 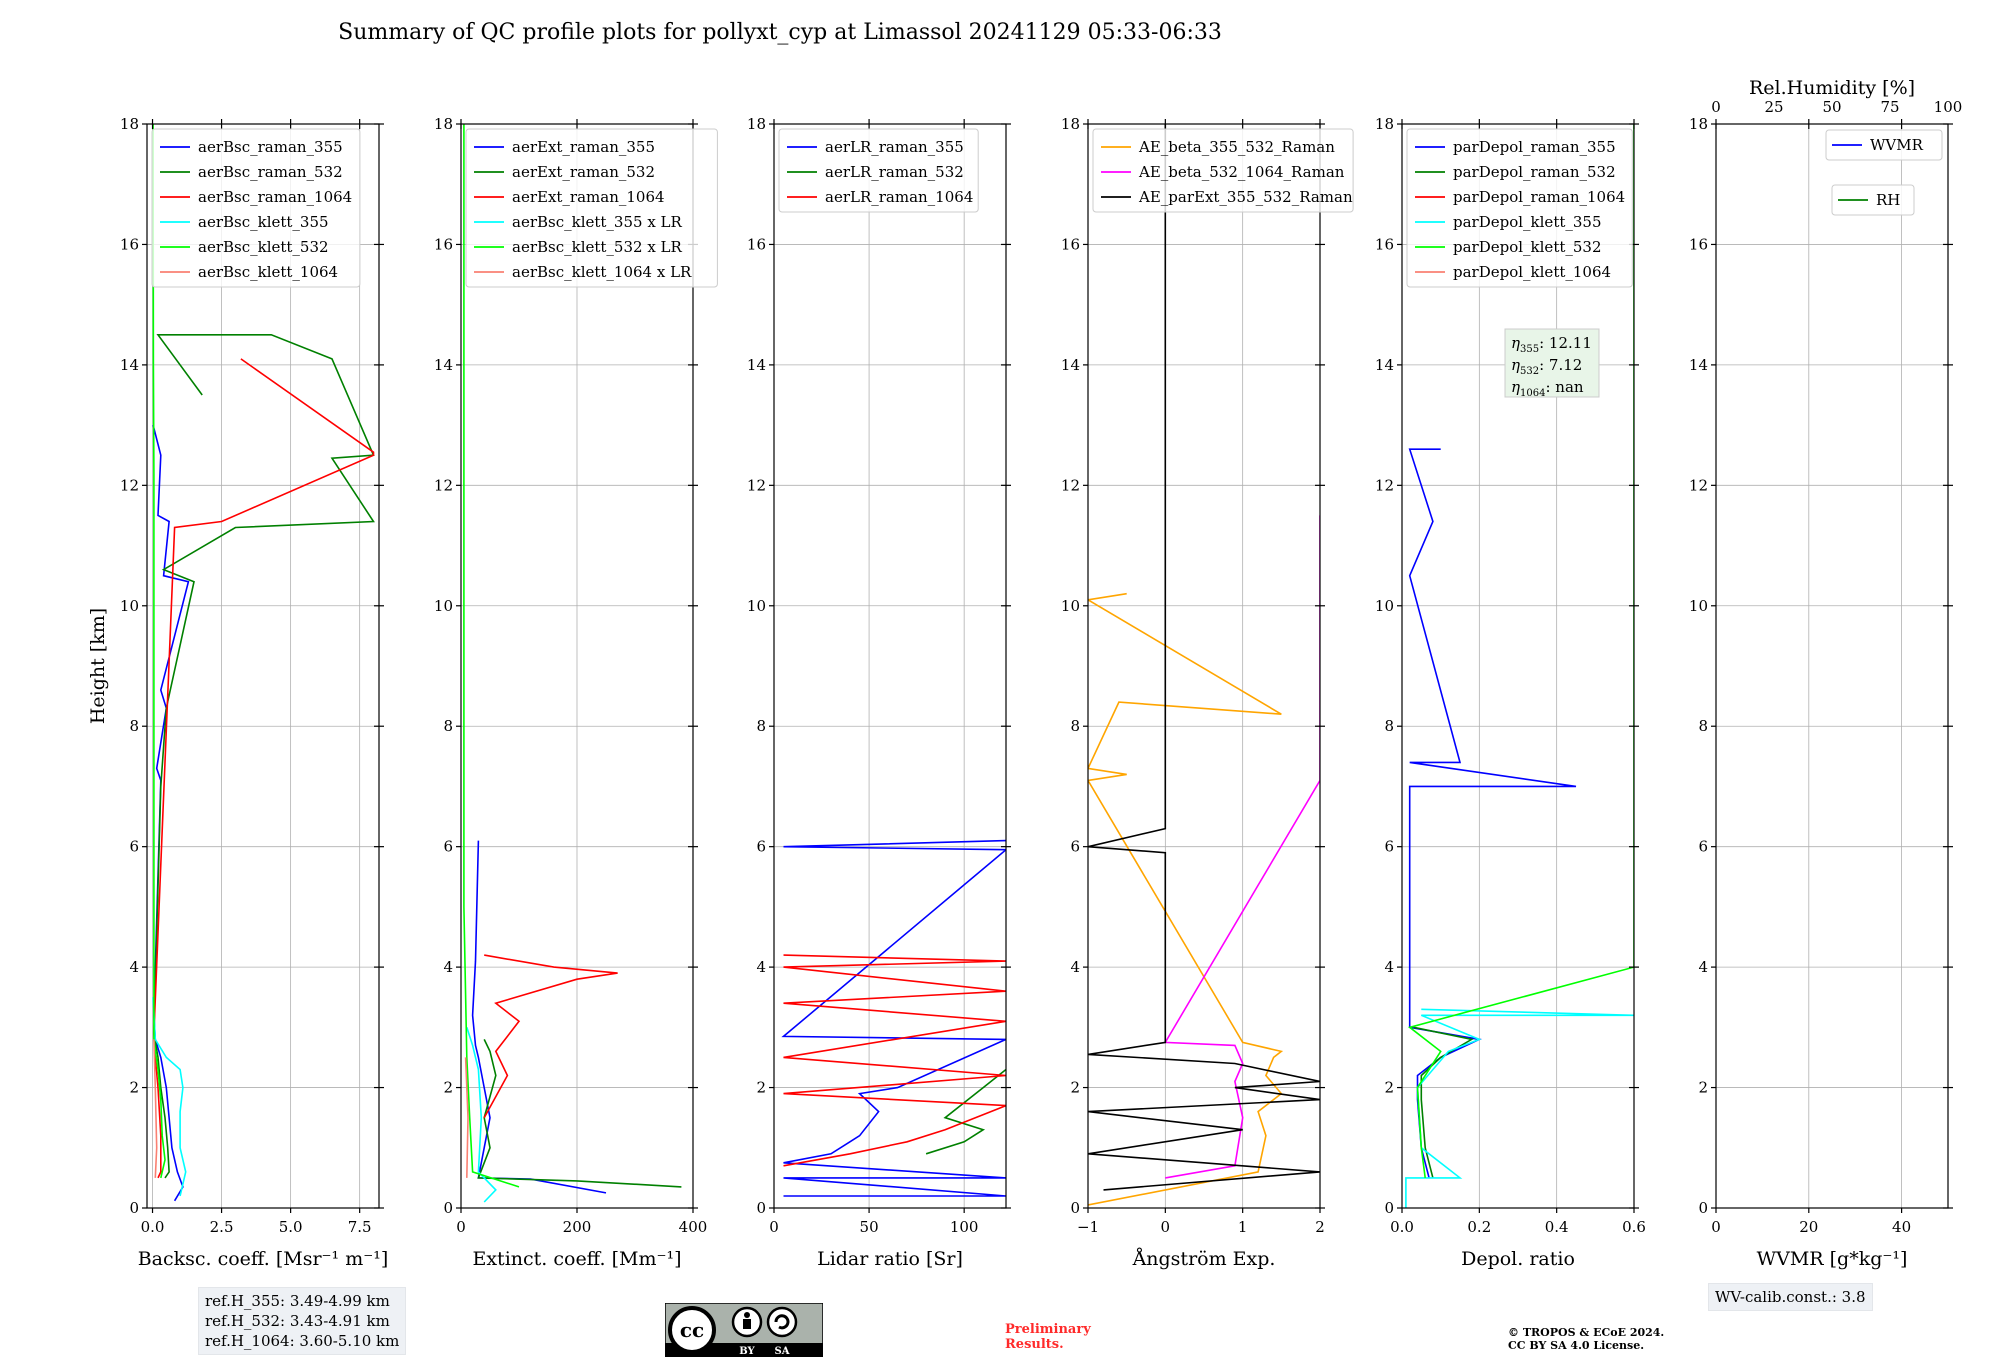 What do you see at coordinates (360, 1227) in the screenshot?
I see `x-tick-label: 7.5` at bounding box center [360, 1227].